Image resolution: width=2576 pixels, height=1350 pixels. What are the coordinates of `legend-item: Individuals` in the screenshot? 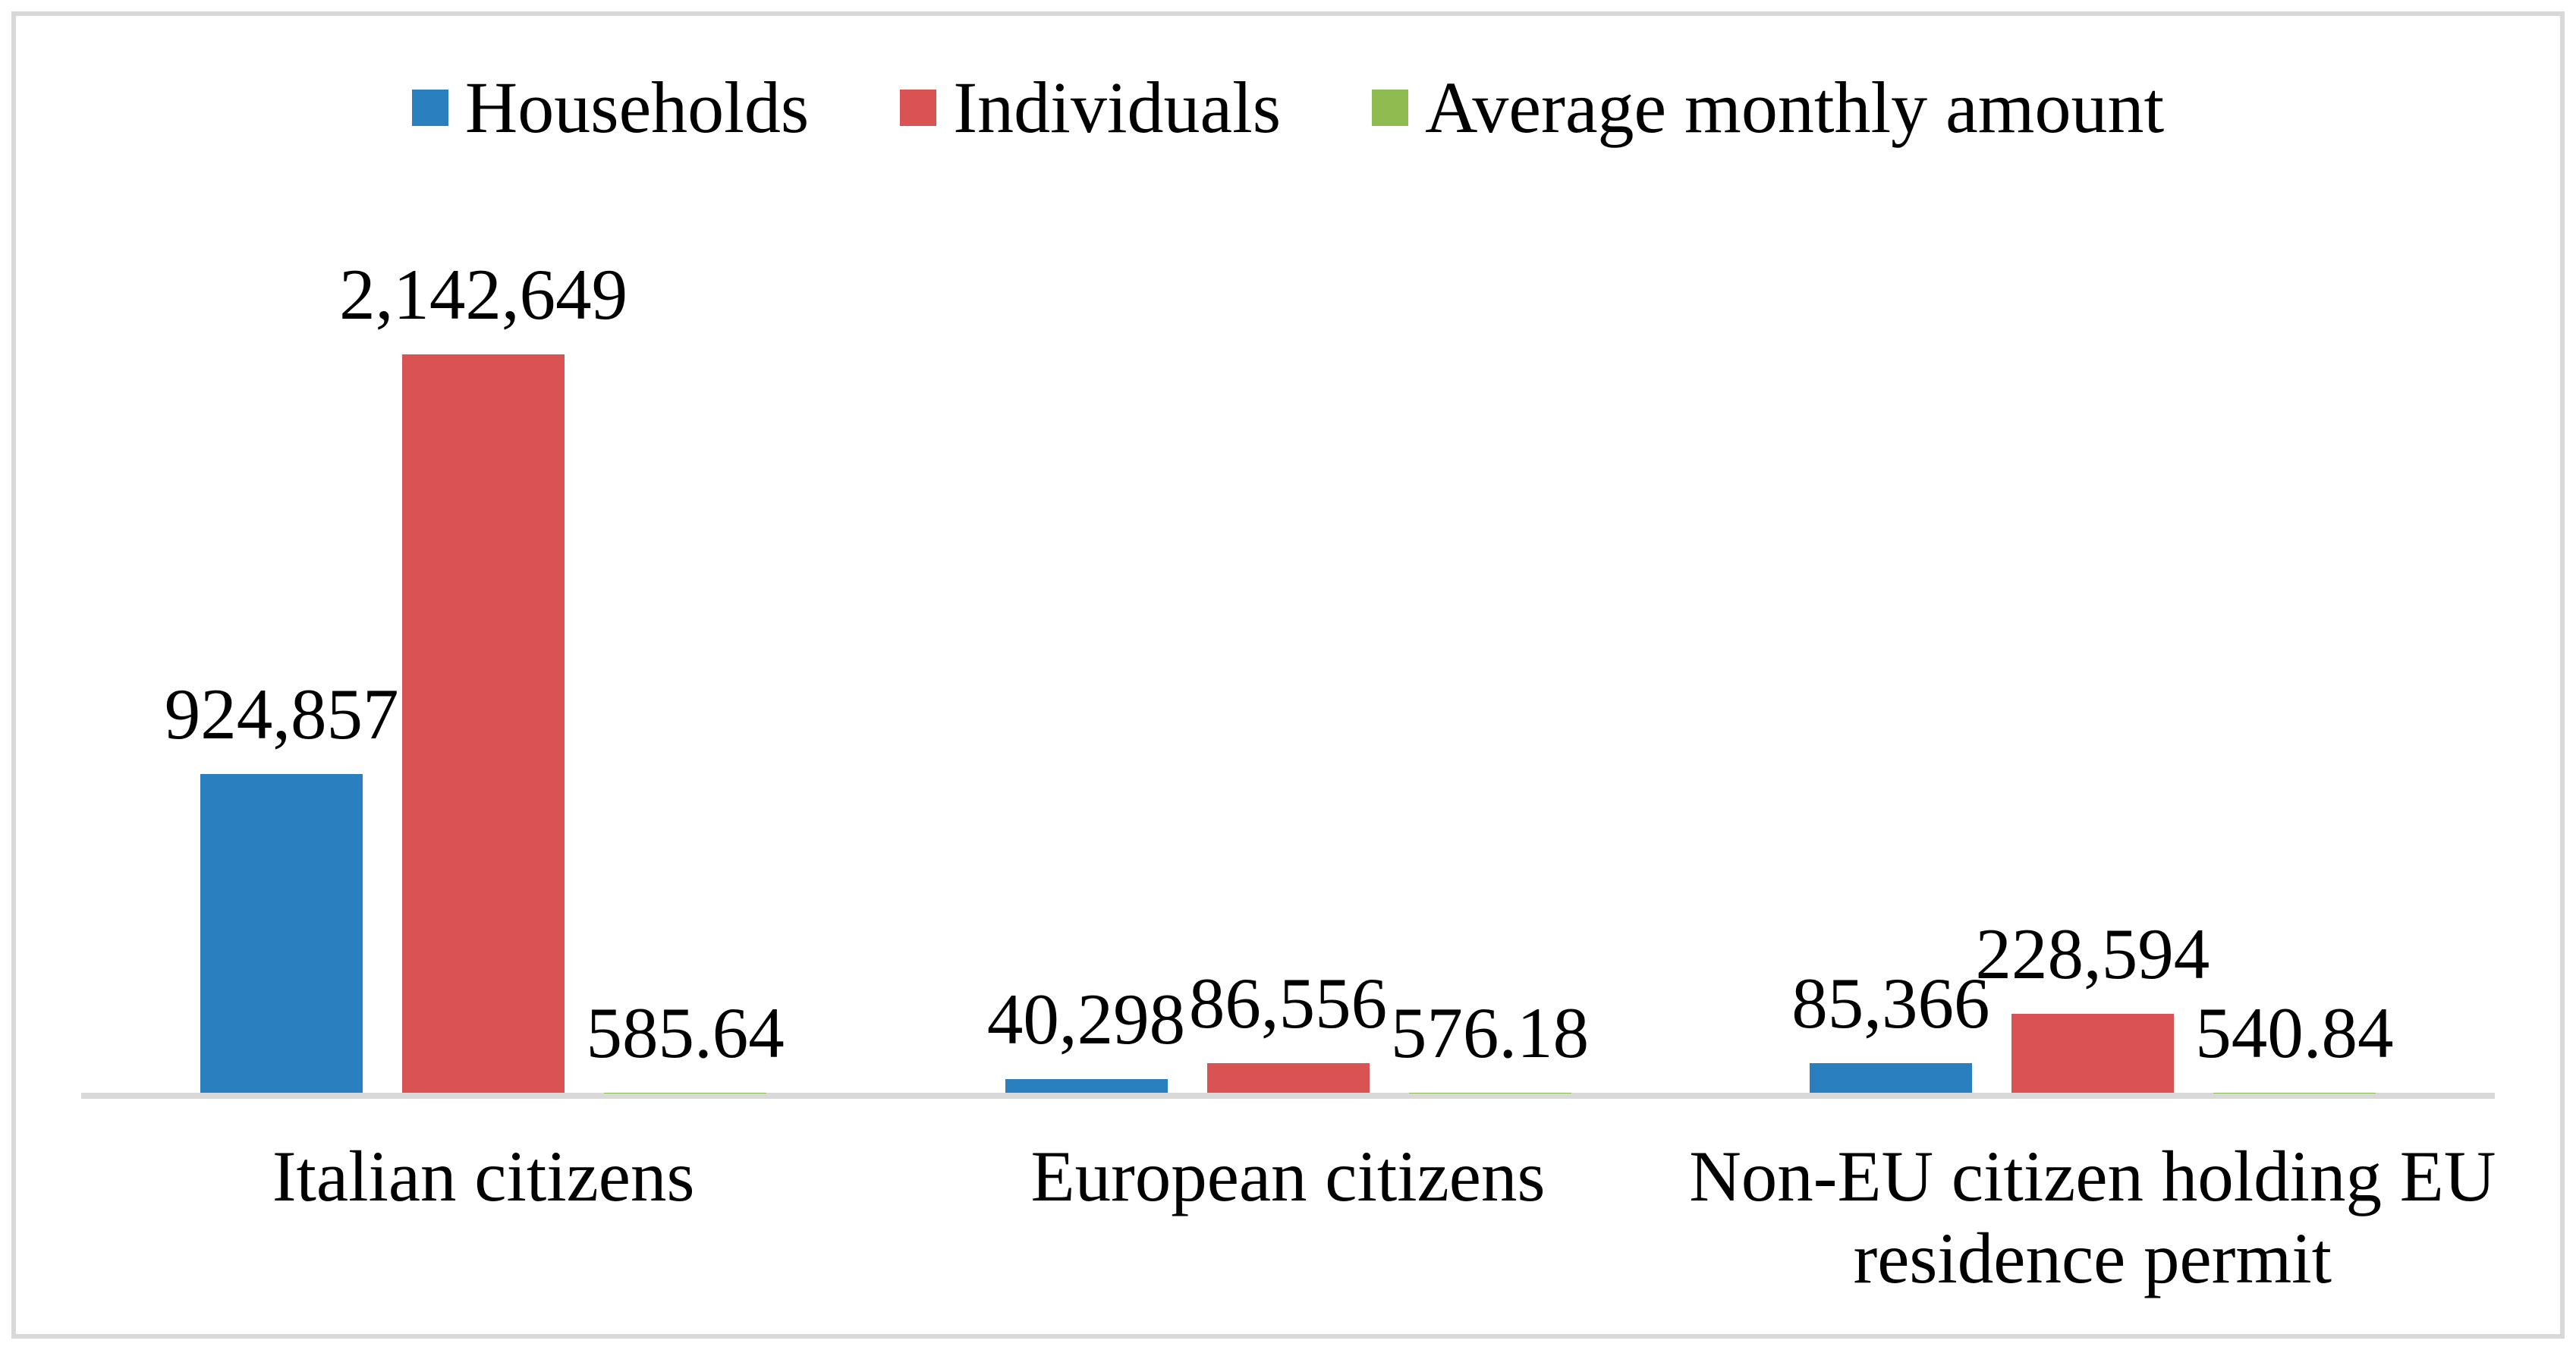 It's located at (1090, 108).